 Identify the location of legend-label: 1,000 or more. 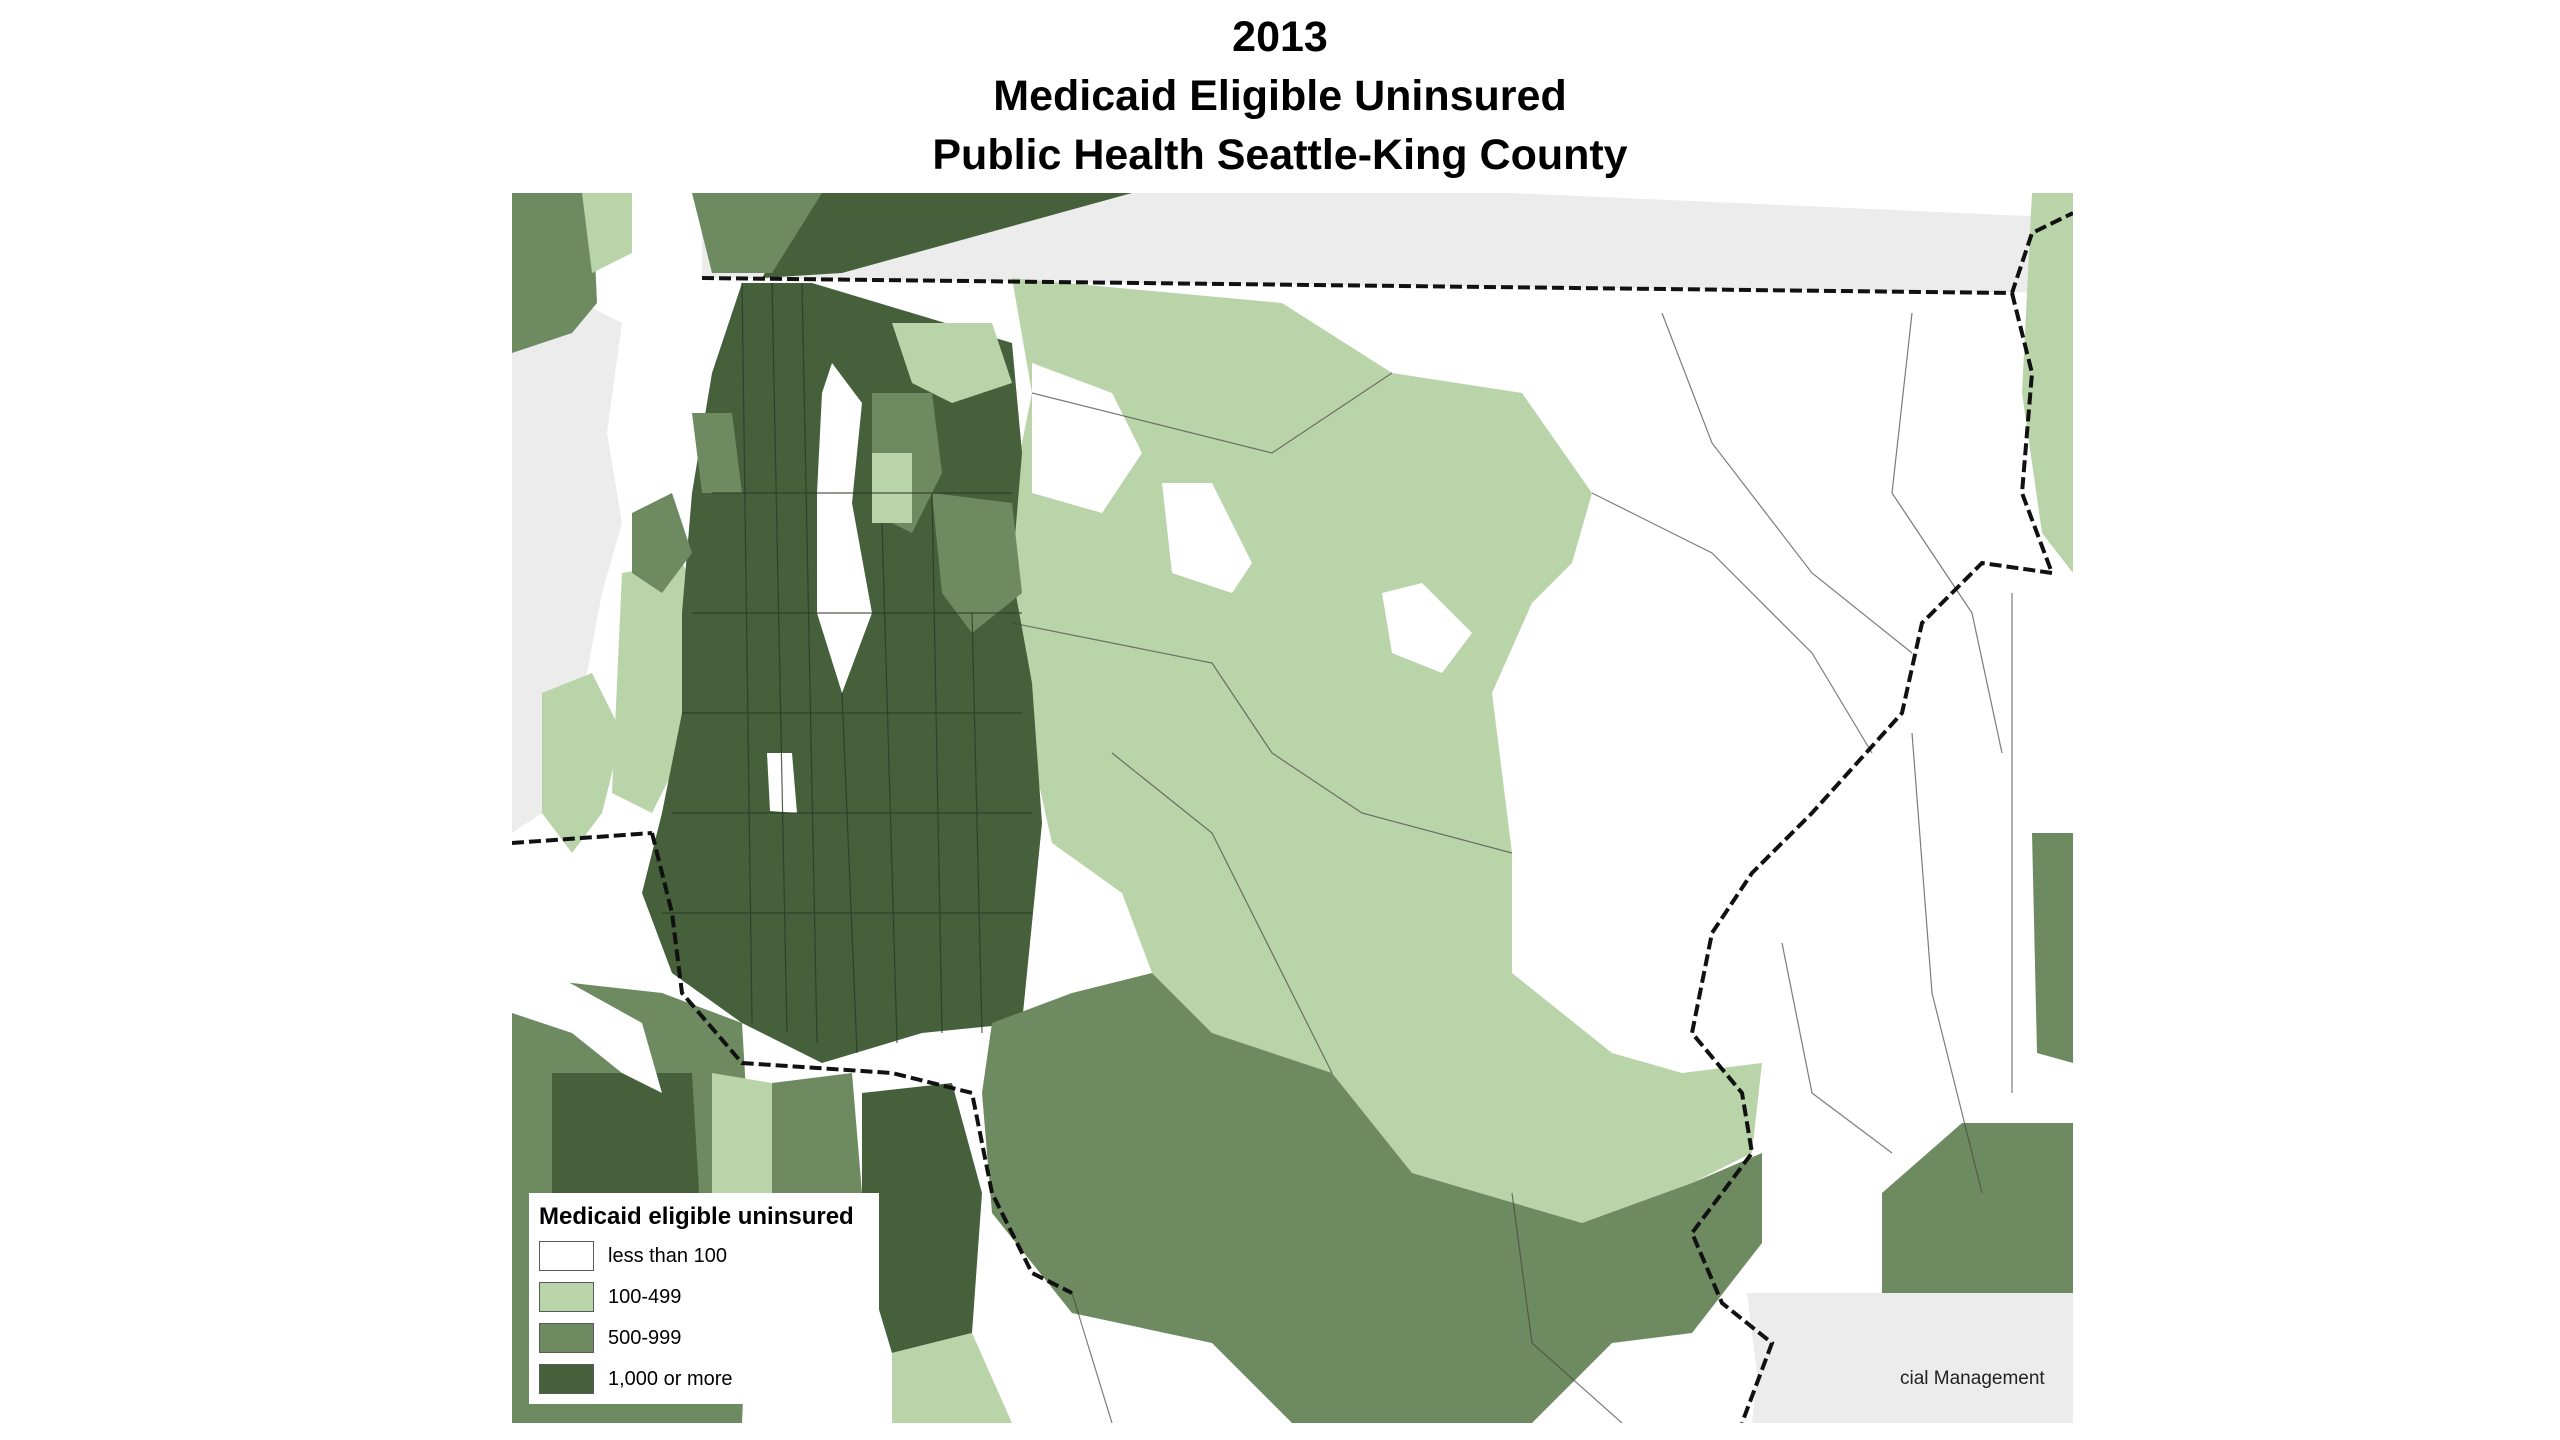
(670, 1379).